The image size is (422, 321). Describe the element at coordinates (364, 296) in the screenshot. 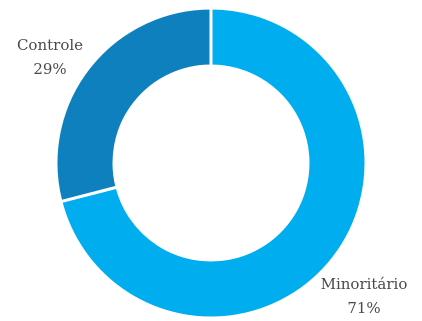

I see `label-minoritario: Minoritário 71%` at that location.